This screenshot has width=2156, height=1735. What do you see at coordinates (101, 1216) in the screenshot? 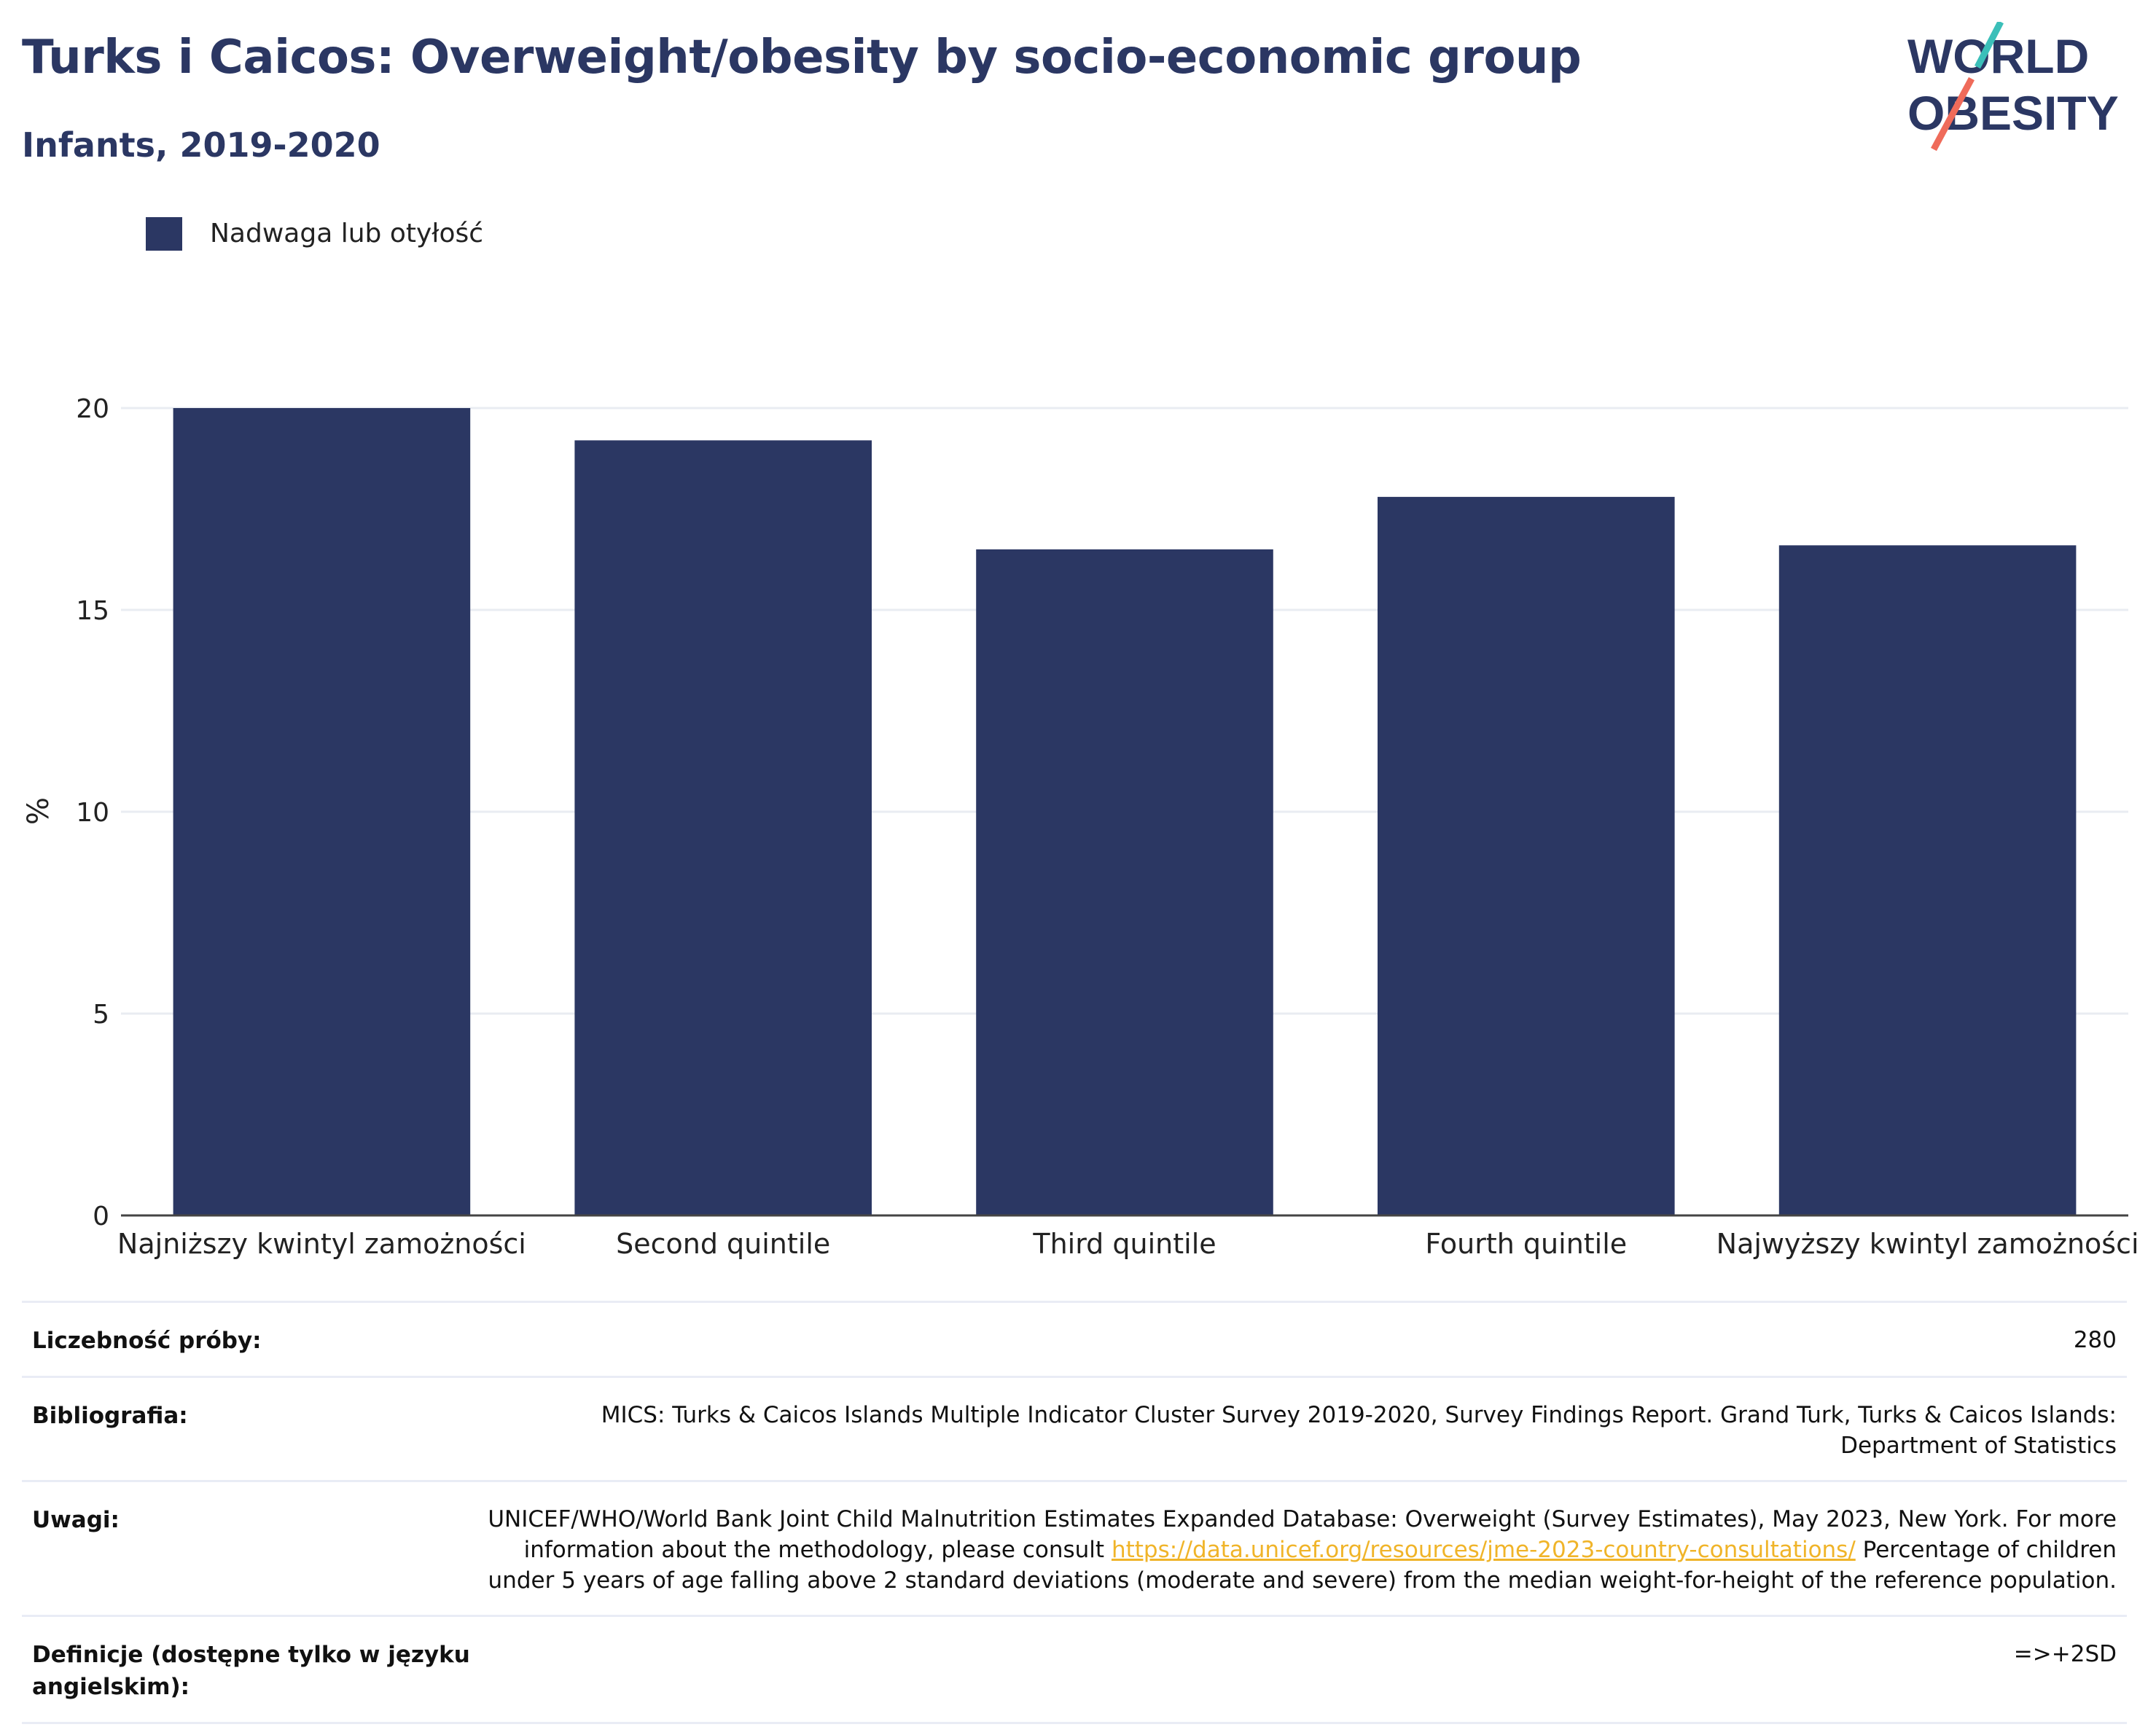
I see `y-tick-label: 0` at bounding box center [101, 1216].